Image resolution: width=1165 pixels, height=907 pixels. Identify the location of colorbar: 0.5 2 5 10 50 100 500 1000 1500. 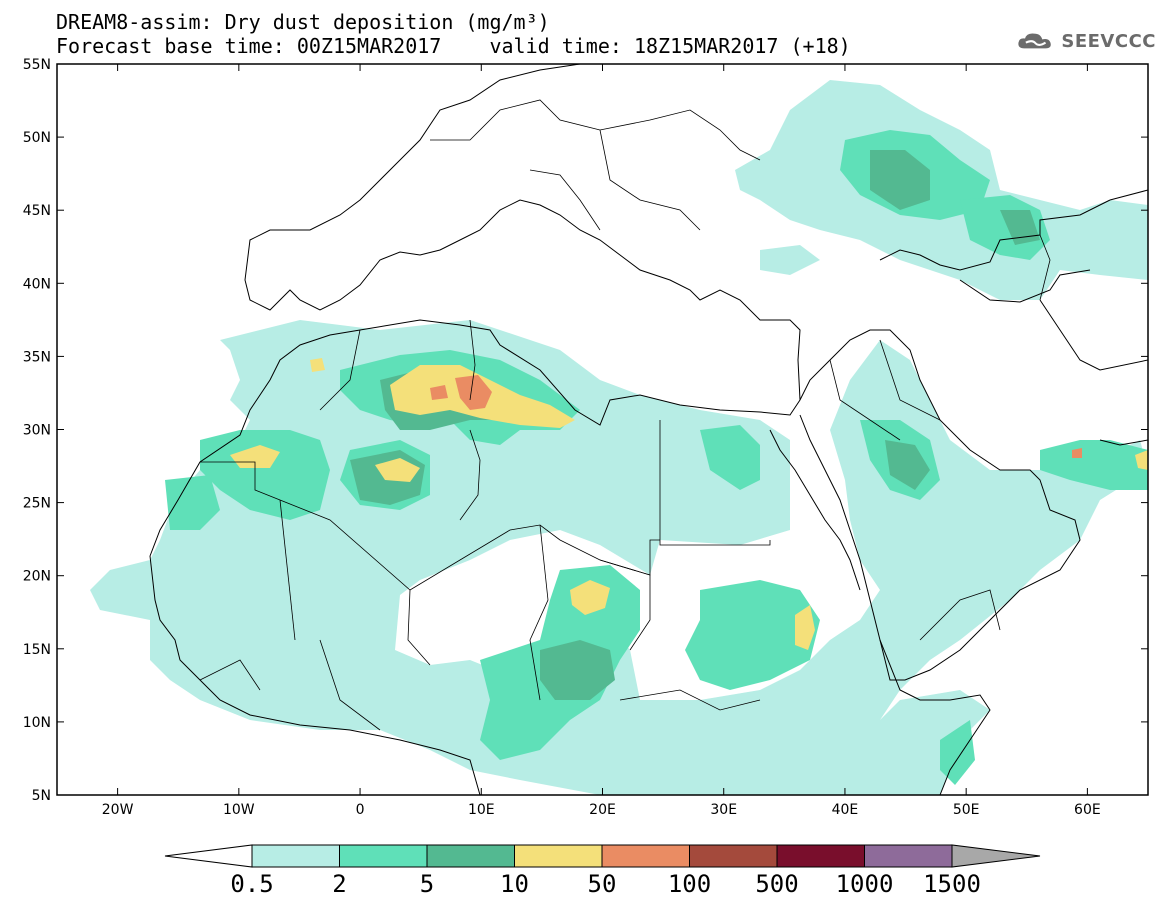
(602, 871).